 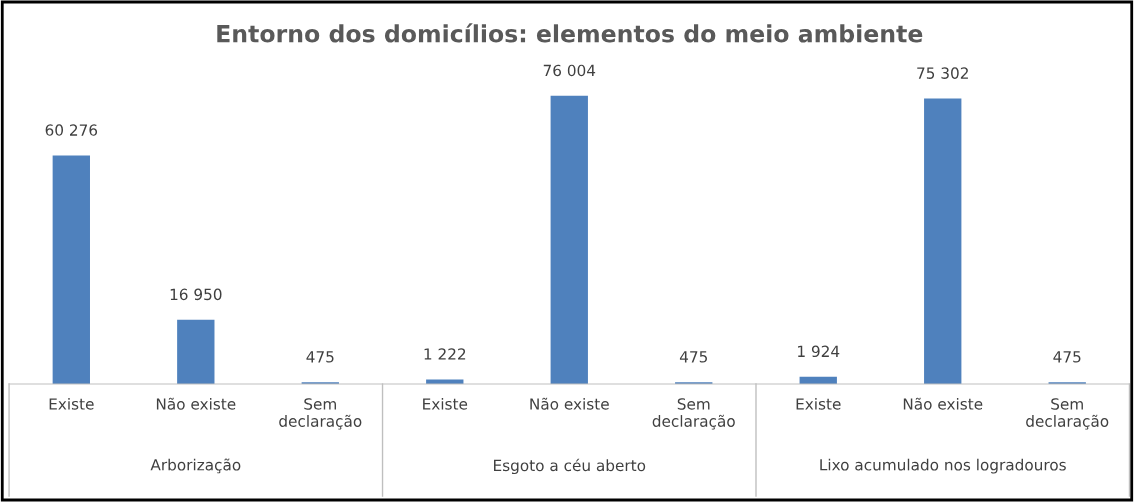 I want to click on data-label: 1 222, so click(x=445, y=354).